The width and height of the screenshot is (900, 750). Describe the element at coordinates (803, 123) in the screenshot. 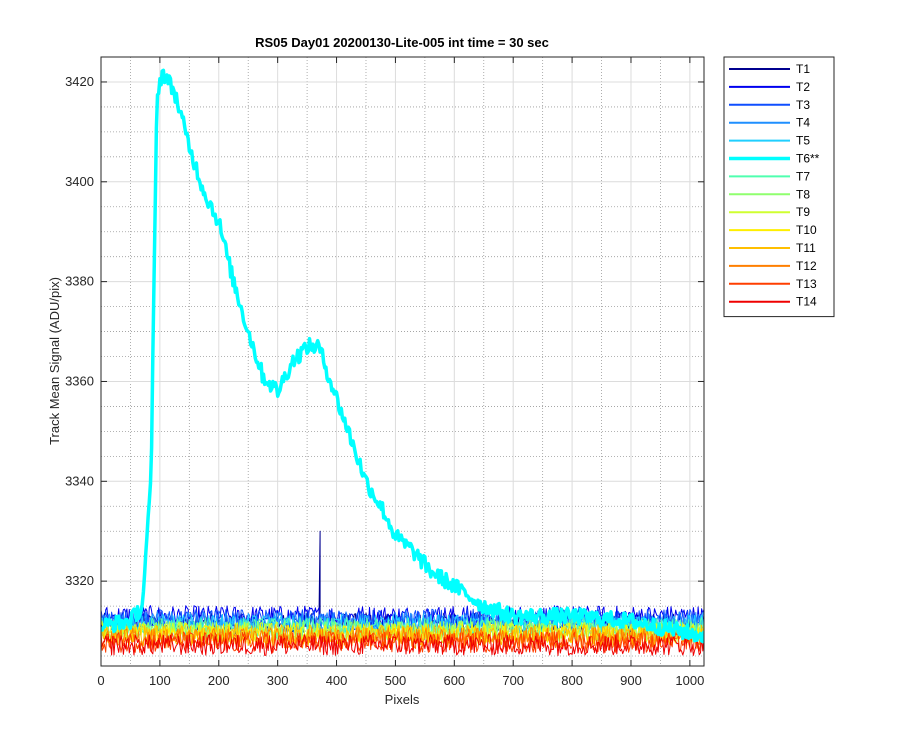

I see `legend-label: T4` at that location.